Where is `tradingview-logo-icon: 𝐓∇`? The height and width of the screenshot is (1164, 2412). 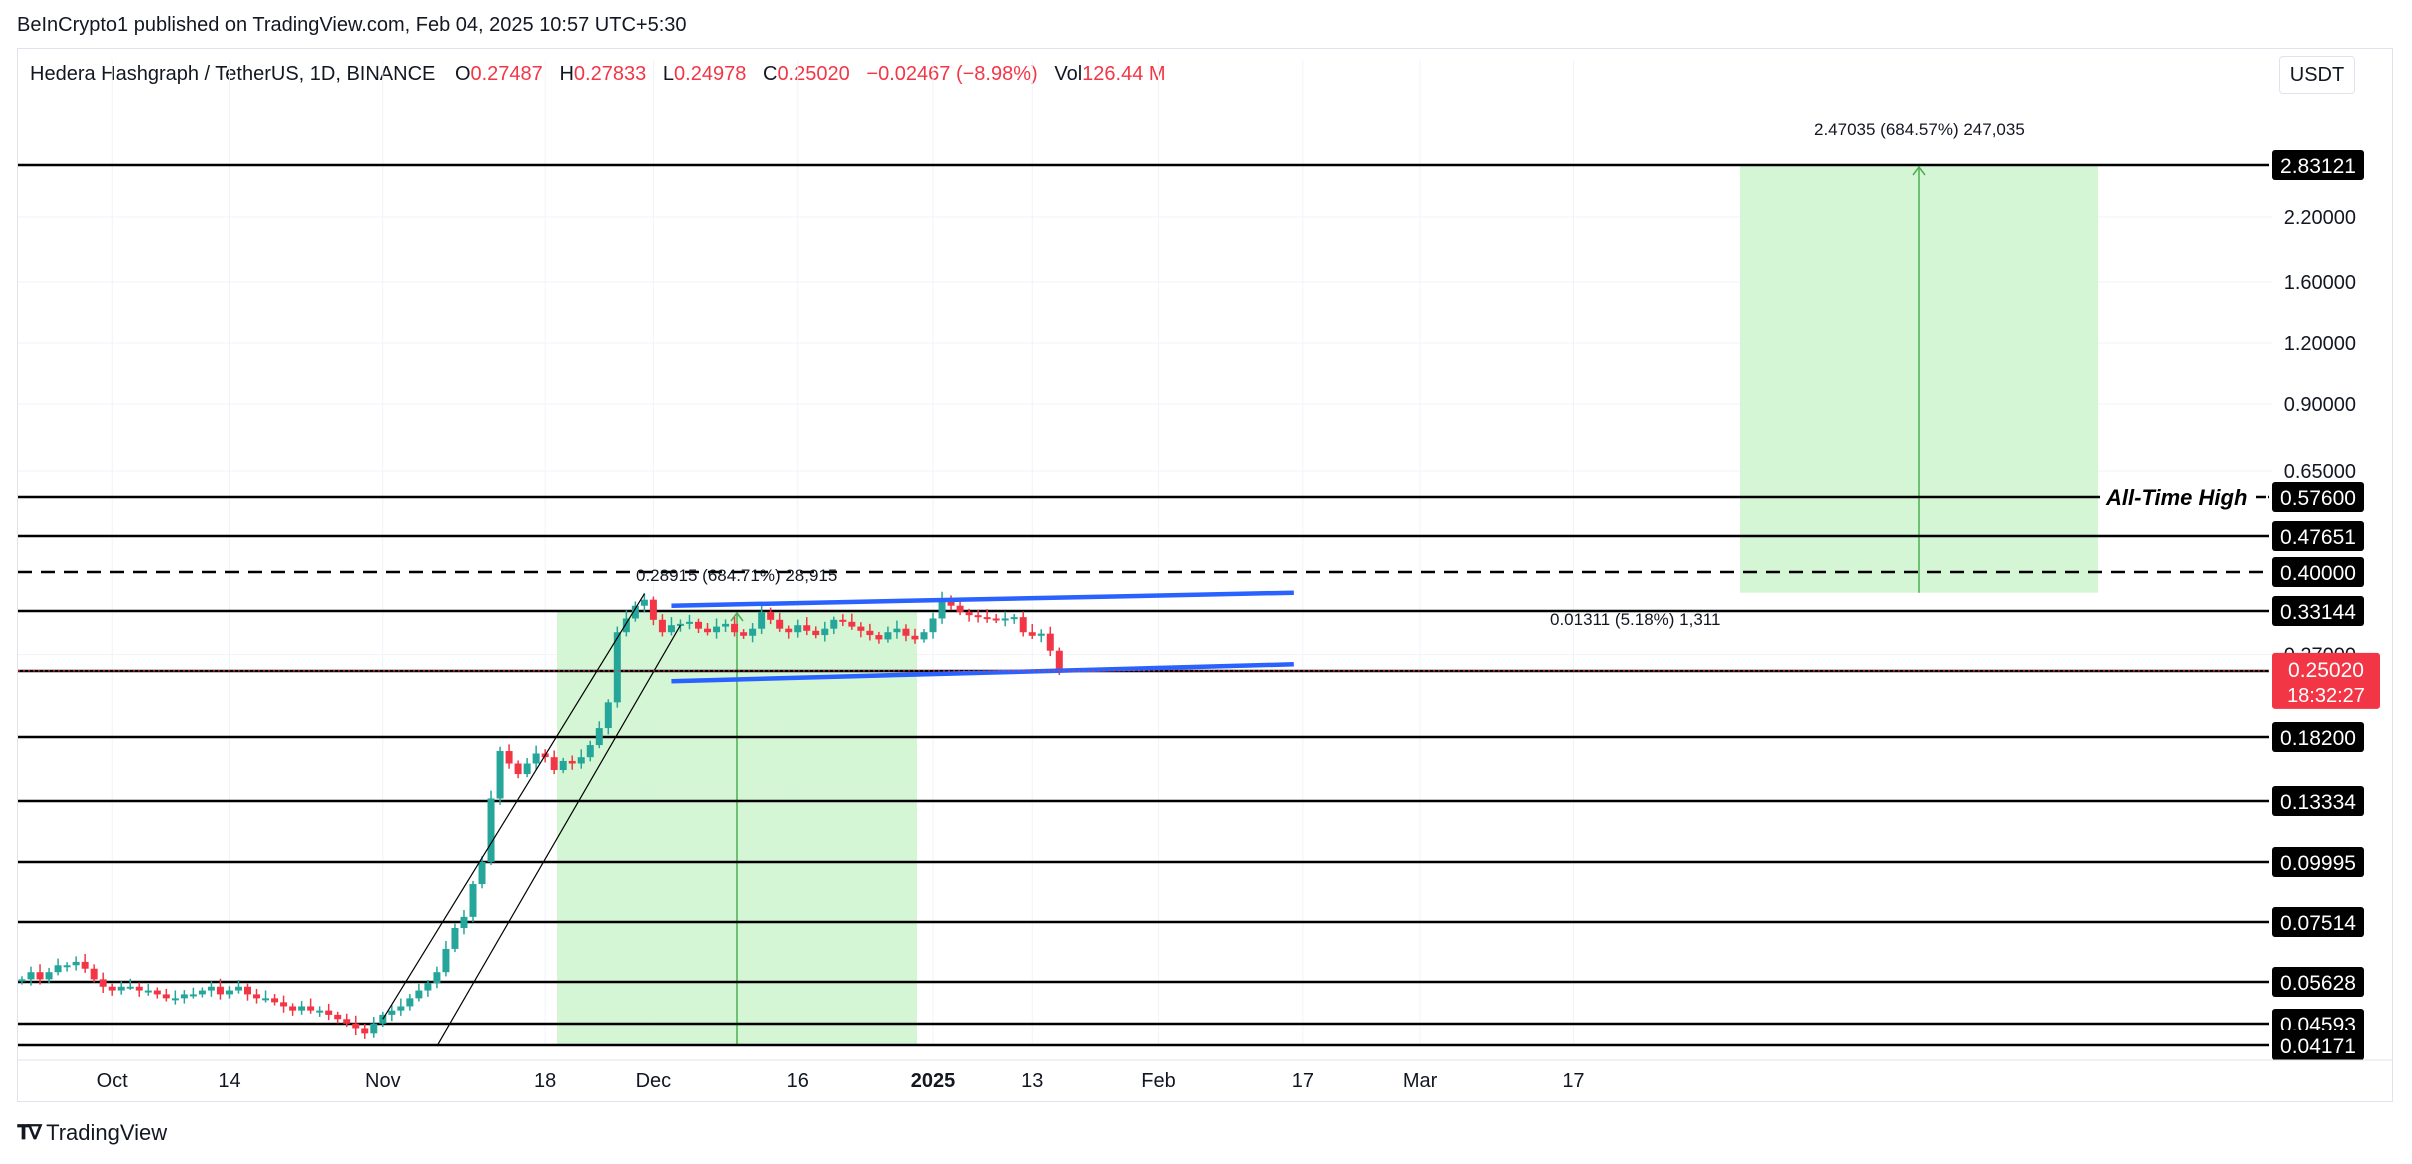 tradingview-logo-icon: 𝐓∇ is located at coordinates (29, 1132).